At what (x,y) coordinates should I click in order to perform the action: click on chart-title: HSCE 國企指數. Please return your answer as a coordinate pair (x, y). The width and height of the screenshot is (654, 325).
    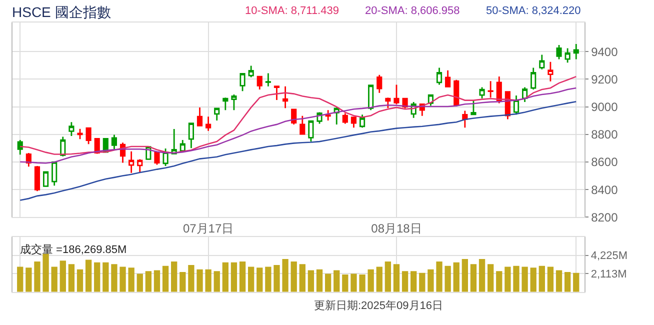
    Looking at the image, I should click on (61, 12).